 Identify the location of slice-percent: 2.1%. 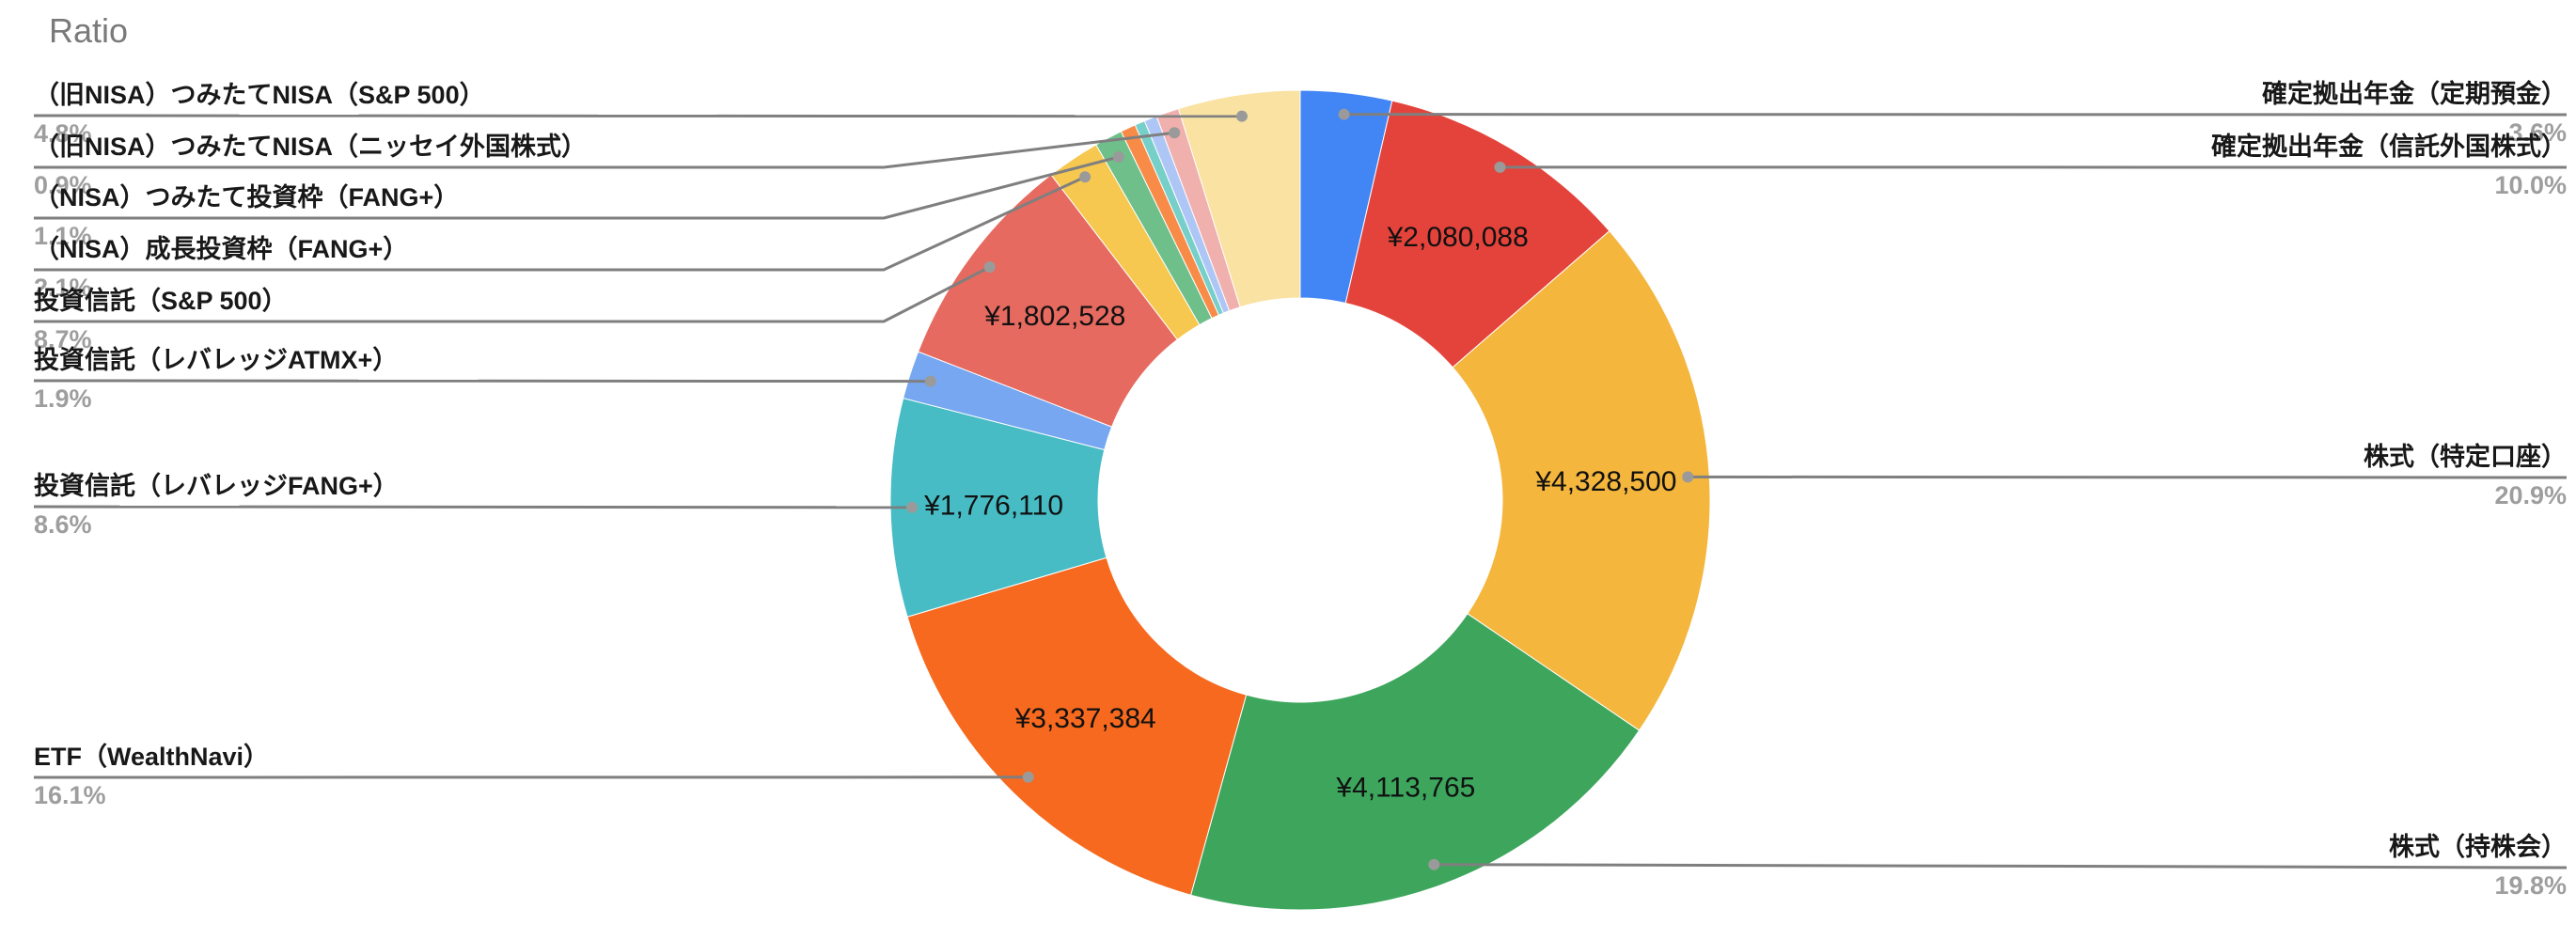
(63, 288).